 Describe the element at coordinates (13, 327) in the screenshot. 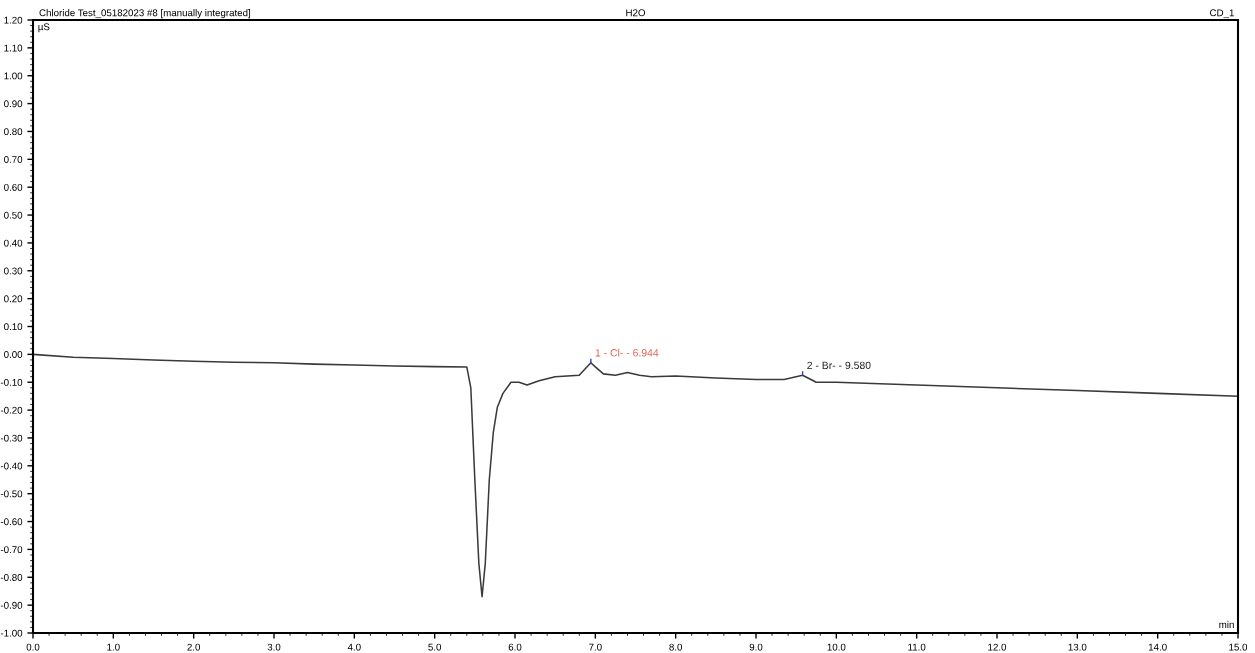

I see `y-tick-label: 0.10` at that location.